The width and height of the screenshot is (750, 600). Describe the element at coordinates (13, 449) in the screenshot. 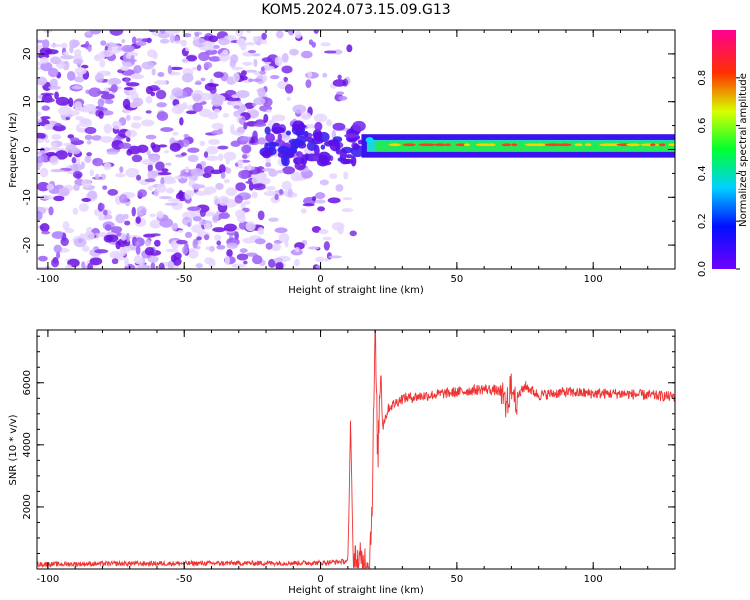

I see `snr-y-label: SNR (10 * v/v)` at that location.